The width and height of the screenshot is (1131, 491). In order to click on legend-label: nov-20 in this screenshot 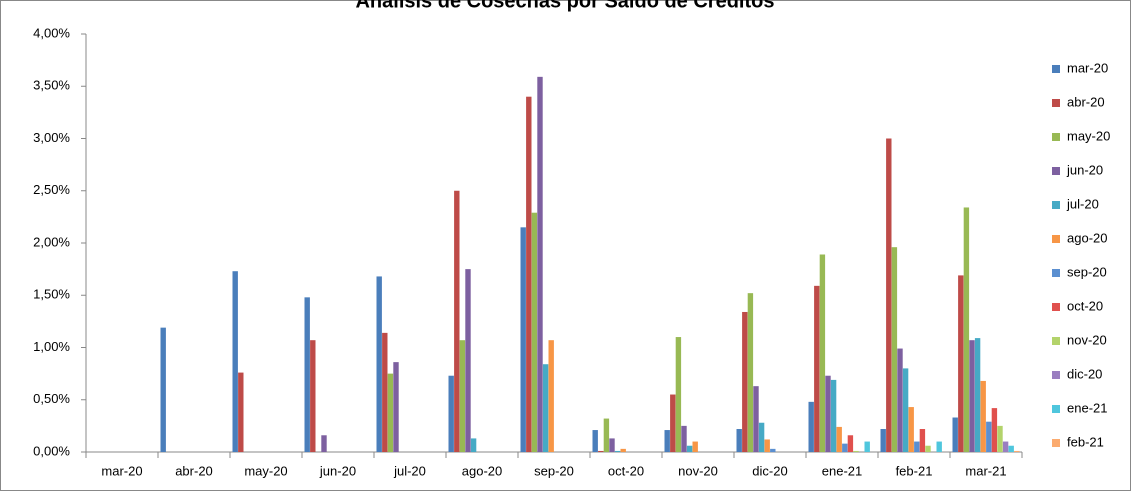, I will do `click(1087, 339)`.